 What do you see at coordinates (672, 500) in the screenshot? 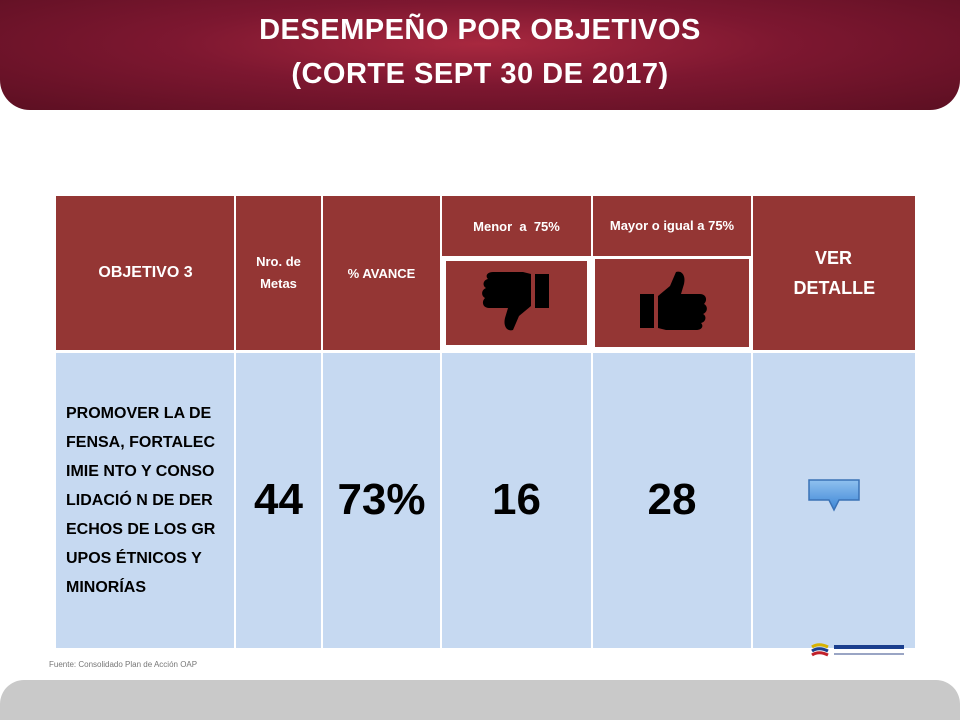
I see `row-mayor: 28` at bounding box center [672, 500].